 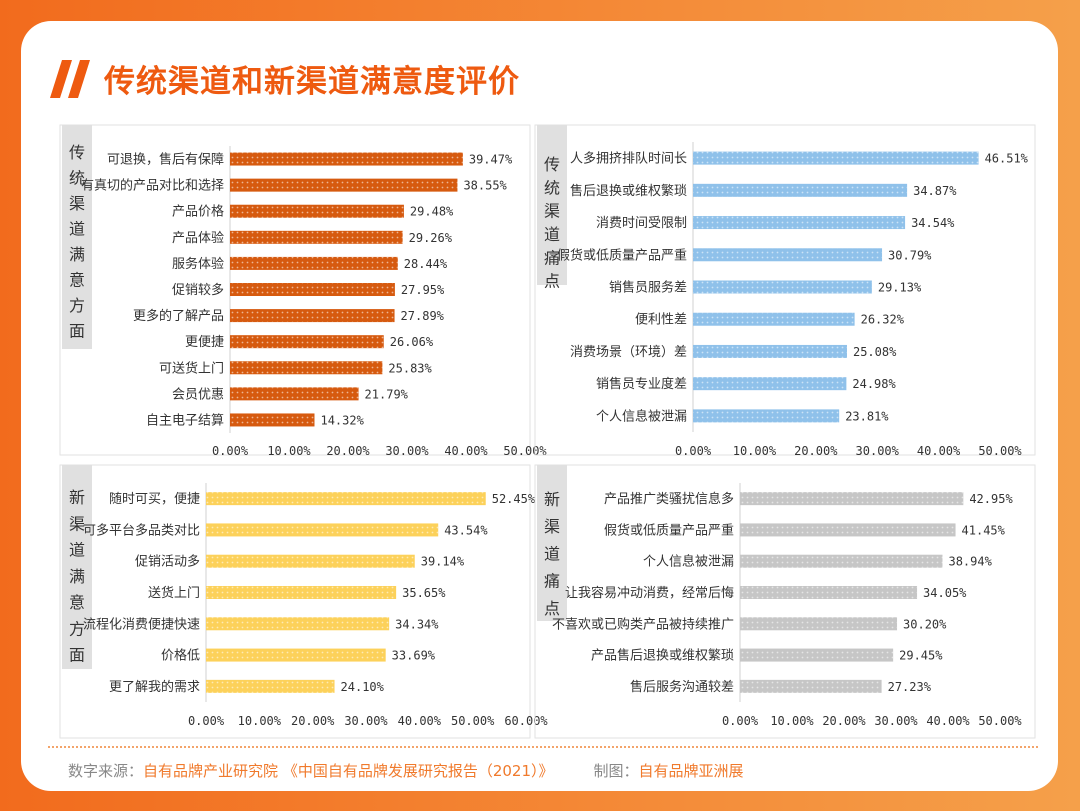 I want to click on category-label: 更便捷, so click(x=204, y=342).